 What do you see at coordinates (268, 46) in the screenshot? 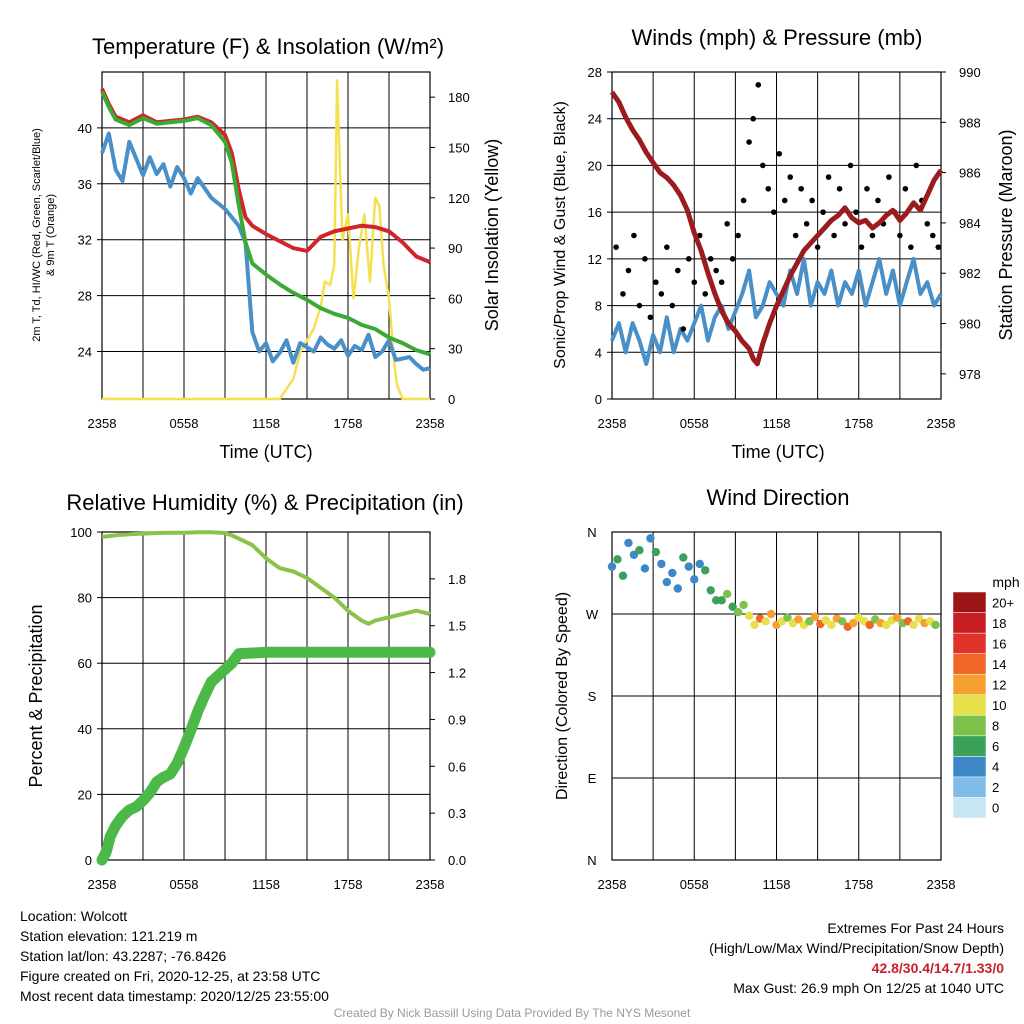
I see `temperature-title: Temperature (F) & Insolation (W/m²)` at bounding box center [268, 46].